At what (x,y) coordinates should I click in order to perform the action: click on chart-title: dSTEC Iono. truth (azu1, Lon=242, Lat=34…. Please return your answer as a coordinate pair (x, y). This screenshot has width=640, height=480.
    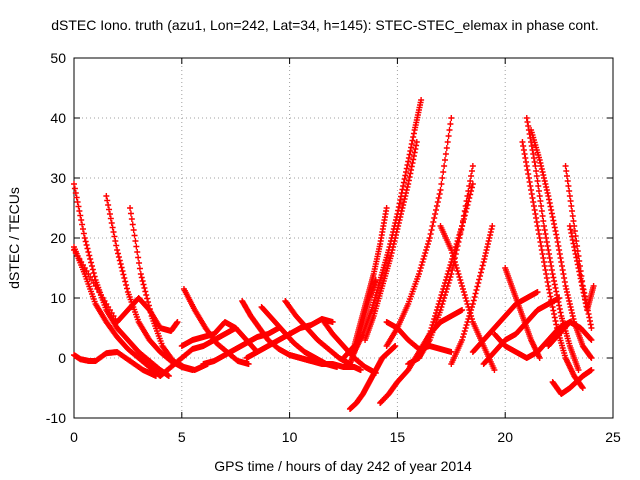
    Looking at the image, I should click on (324, 25).